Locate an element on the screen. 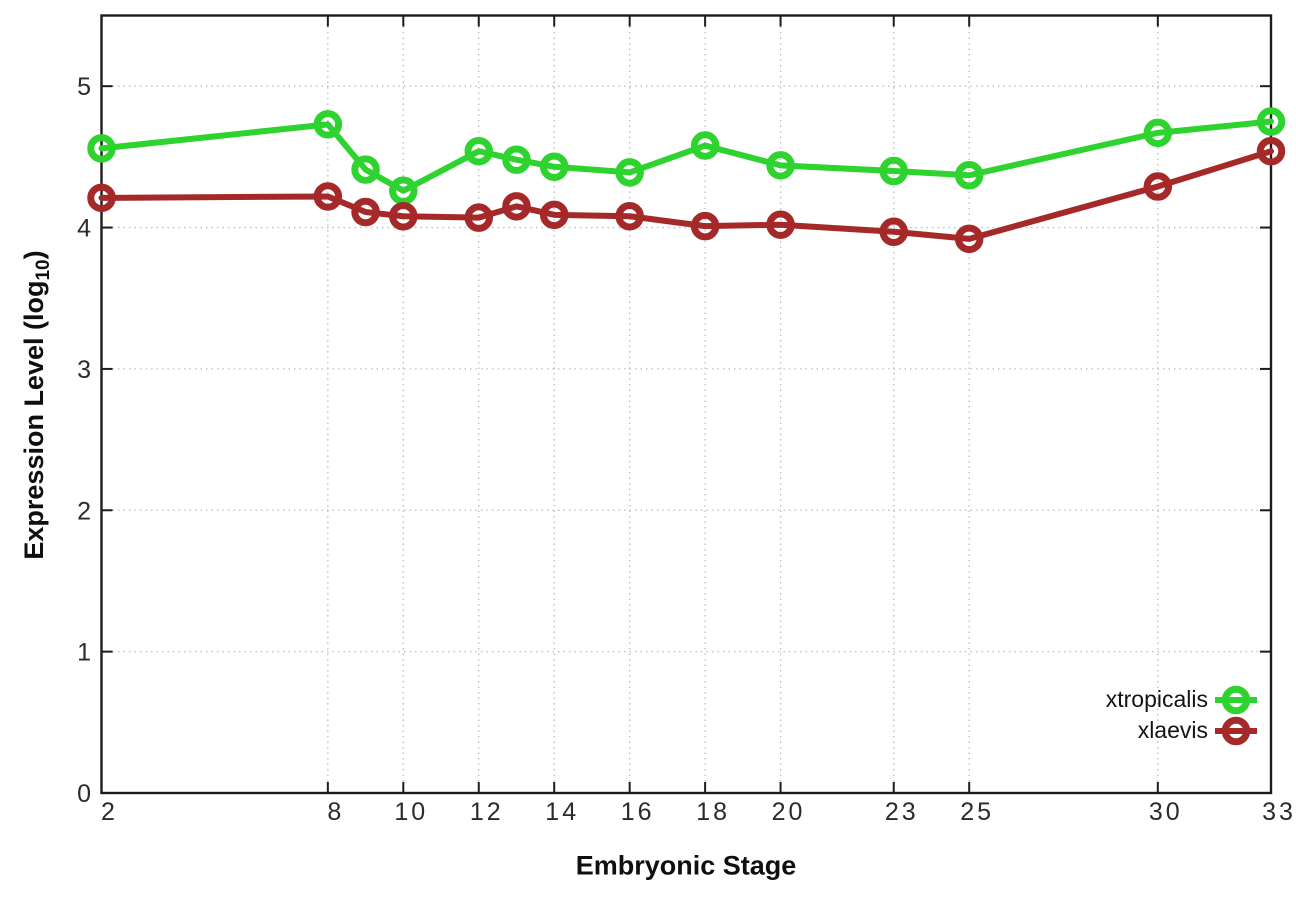 The height and width of the screenshot is (907, 1296). legend-item-xtropicalis: xtropicalis is located at coordinates (1182, 699).